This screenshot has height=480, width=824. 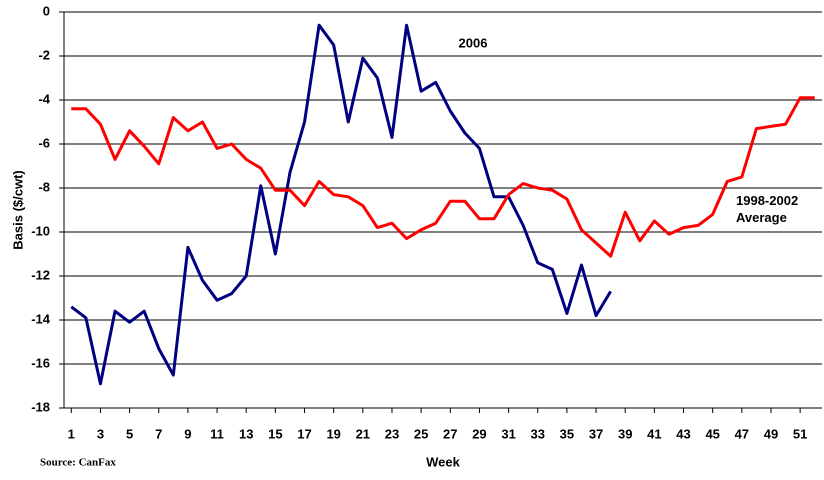 I want to click on x-tick-label: 15, so click(x=275, y=433).